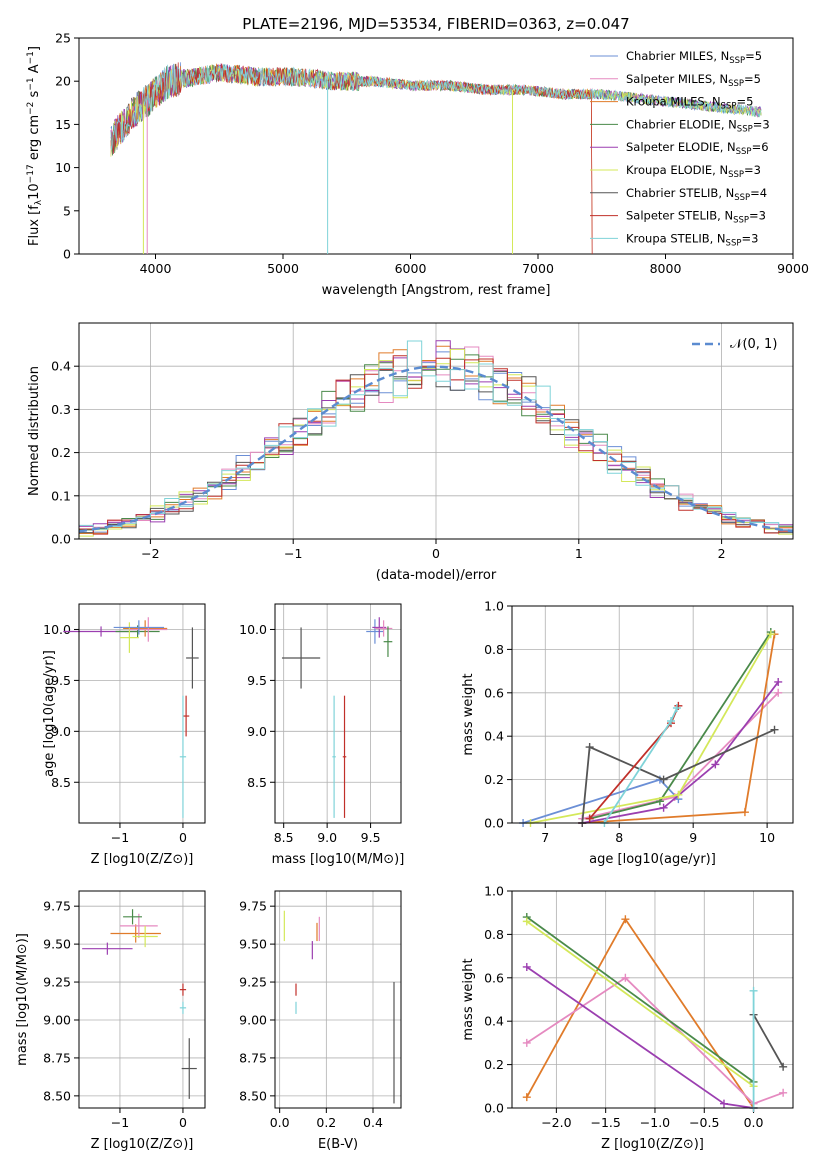 Image resolution: width=819 pixels, height=1170 pixels. Describe the element at coordinates (327, 837) in the screenshot. I see `x-tick-label: 9.0` at that location.